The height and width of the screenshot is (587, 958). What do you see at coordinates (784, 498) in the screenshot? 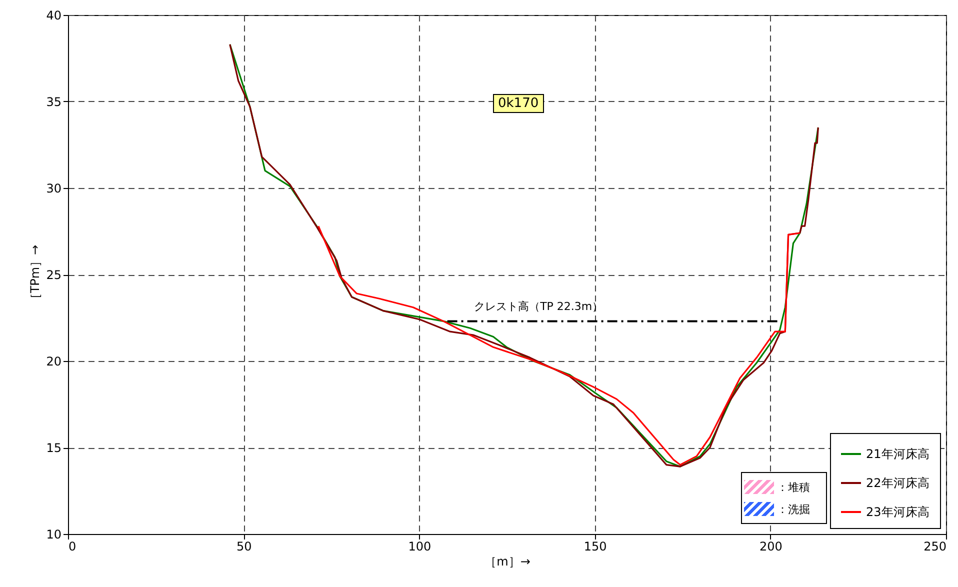
I see `hatch-legend: ：堆積 ：洗掘` at bounding box center [784, 498].